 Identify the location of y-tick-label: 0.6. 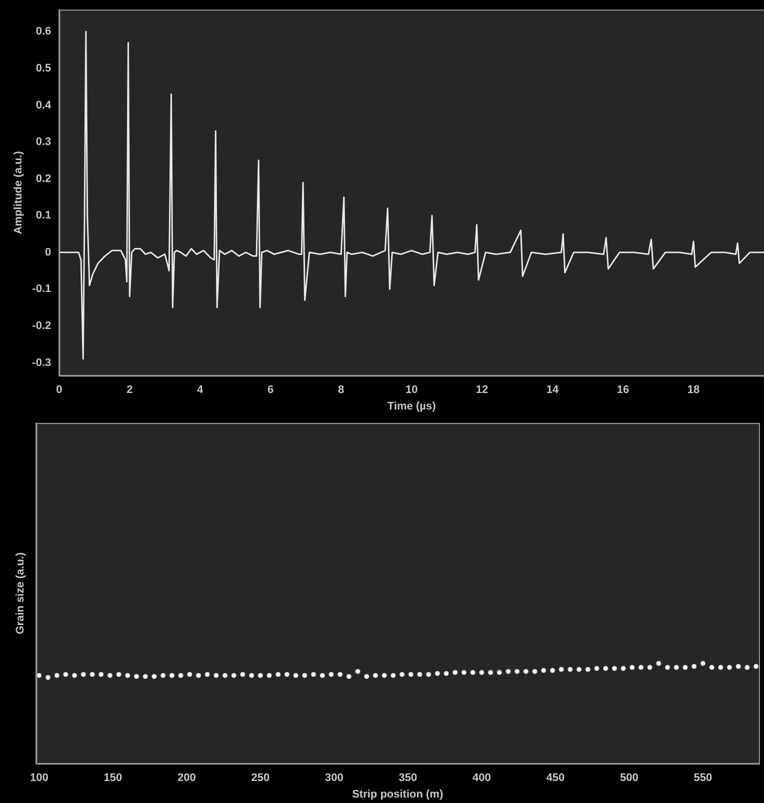
(44, 32).